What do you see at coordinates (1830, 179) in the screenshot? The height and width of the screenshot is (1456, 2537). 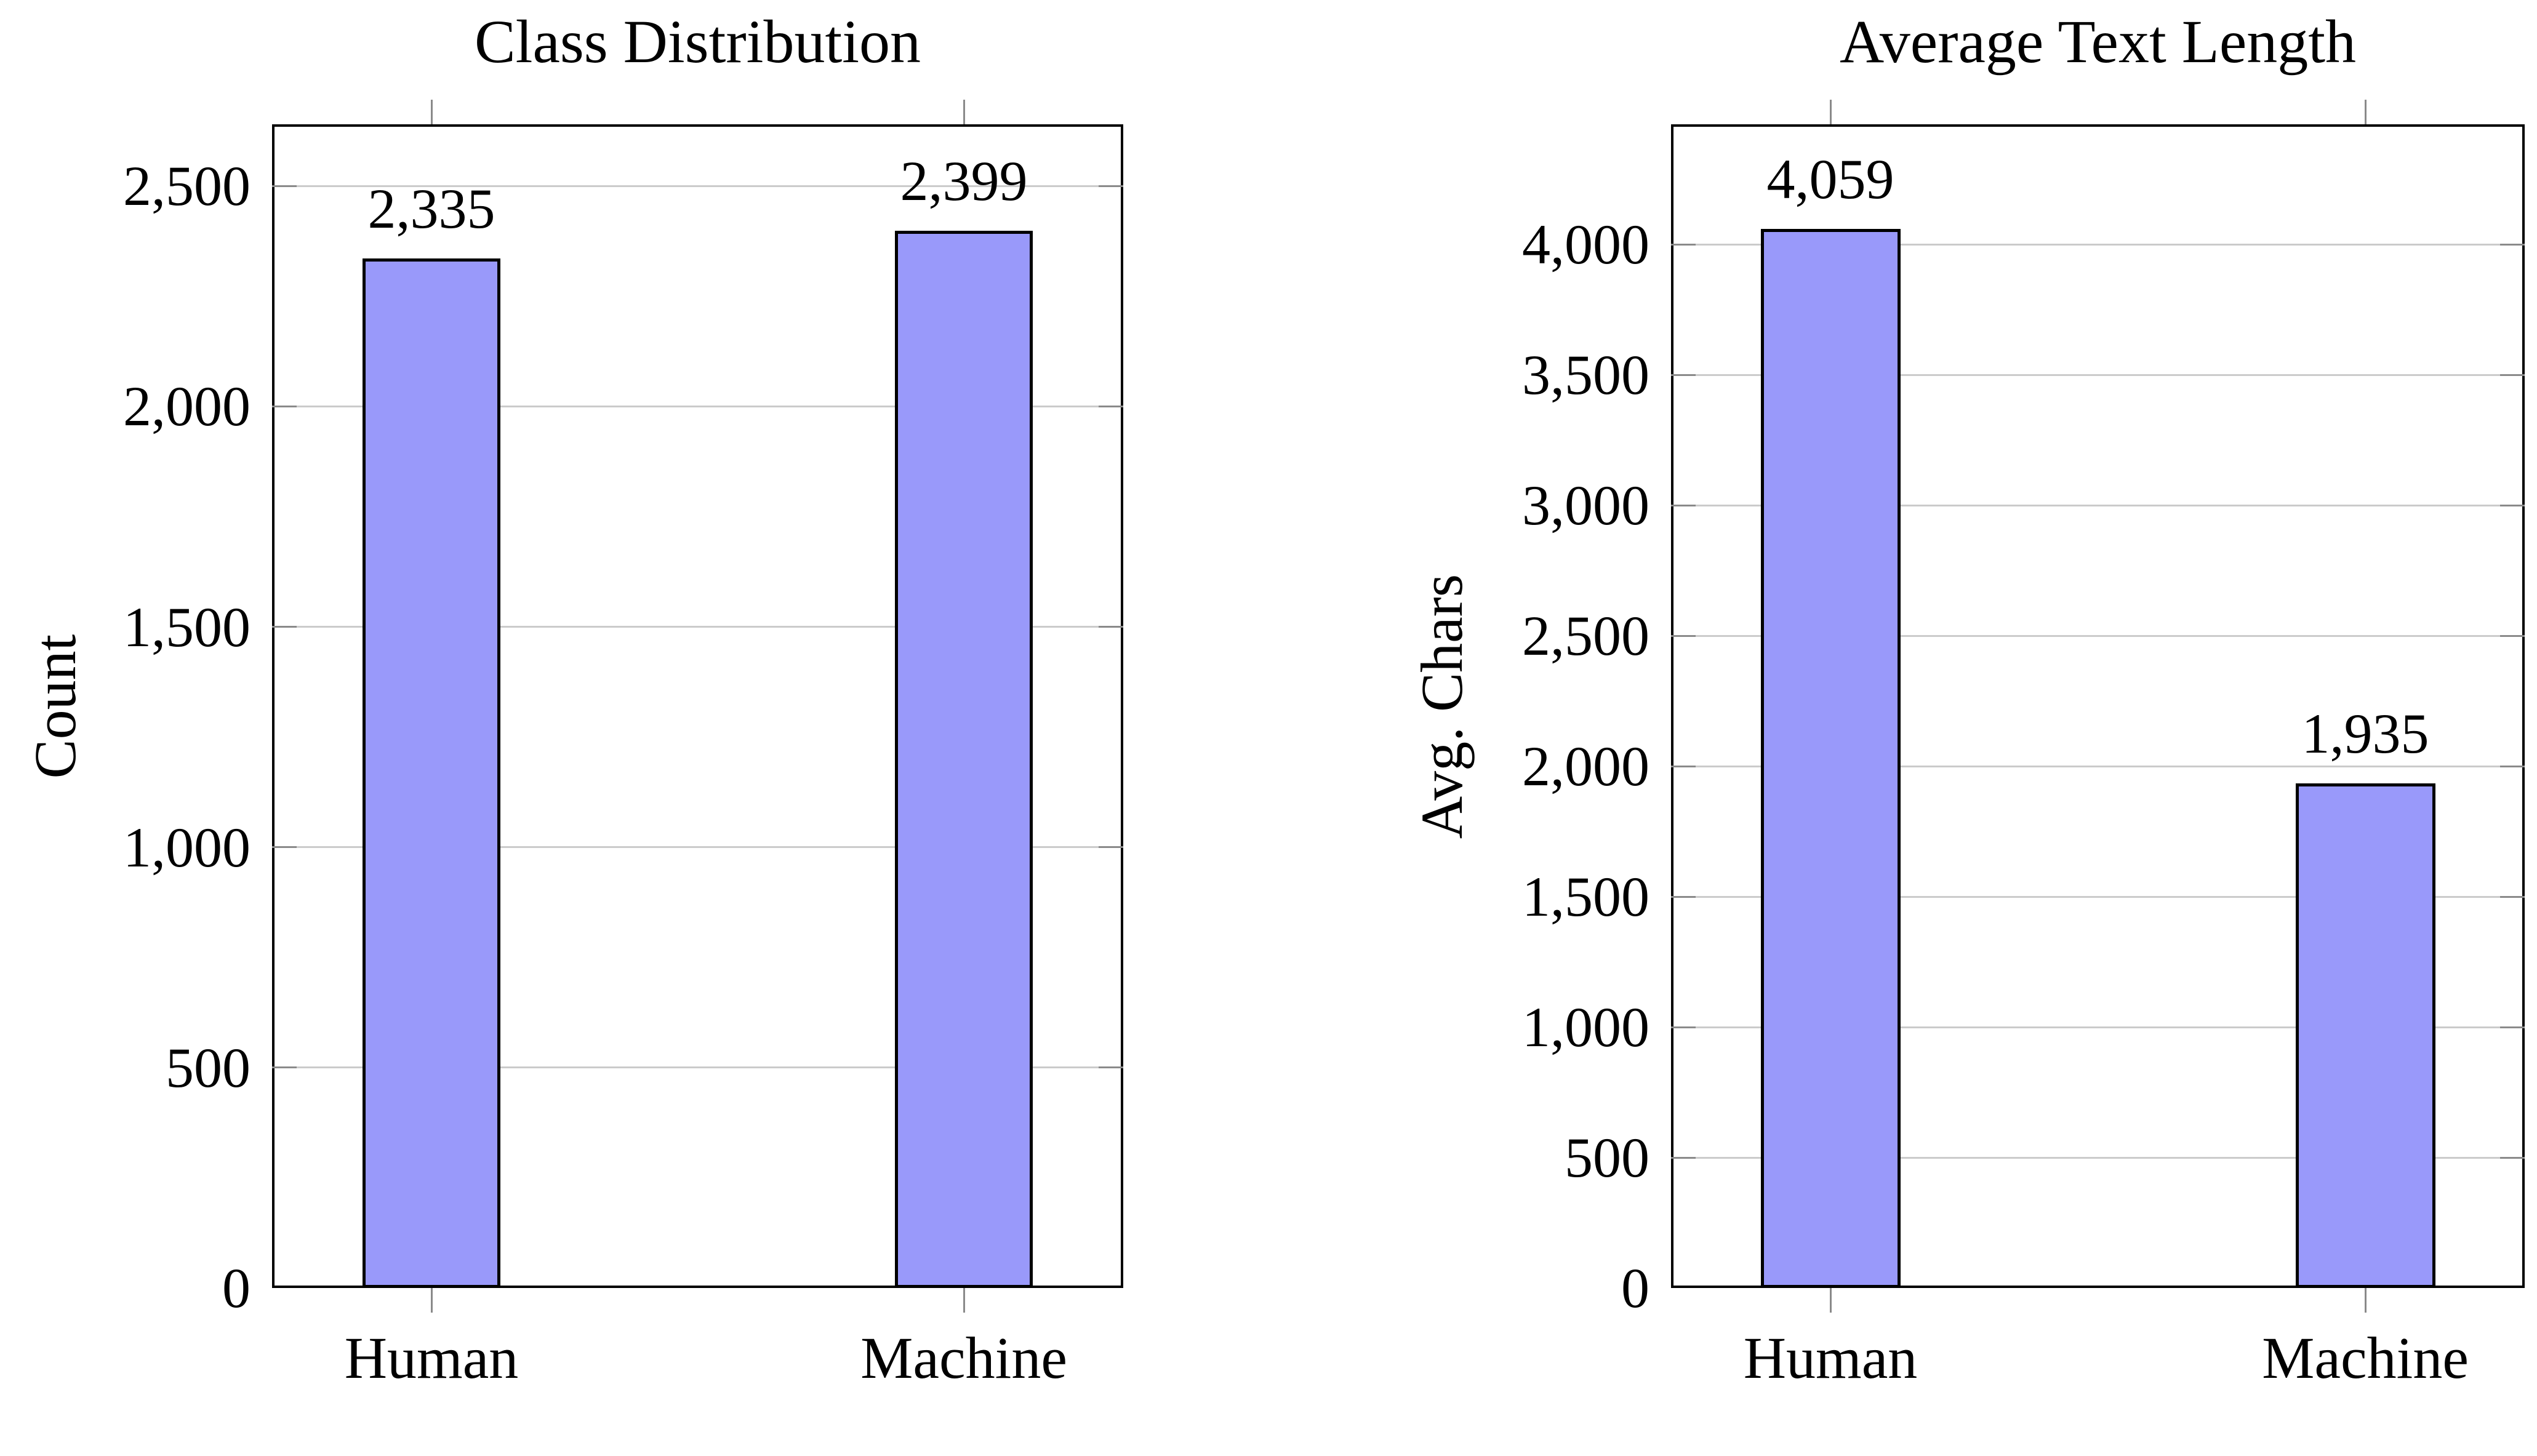 I see `bar-value-label: 4,059` at bounding box center [1830, 179].